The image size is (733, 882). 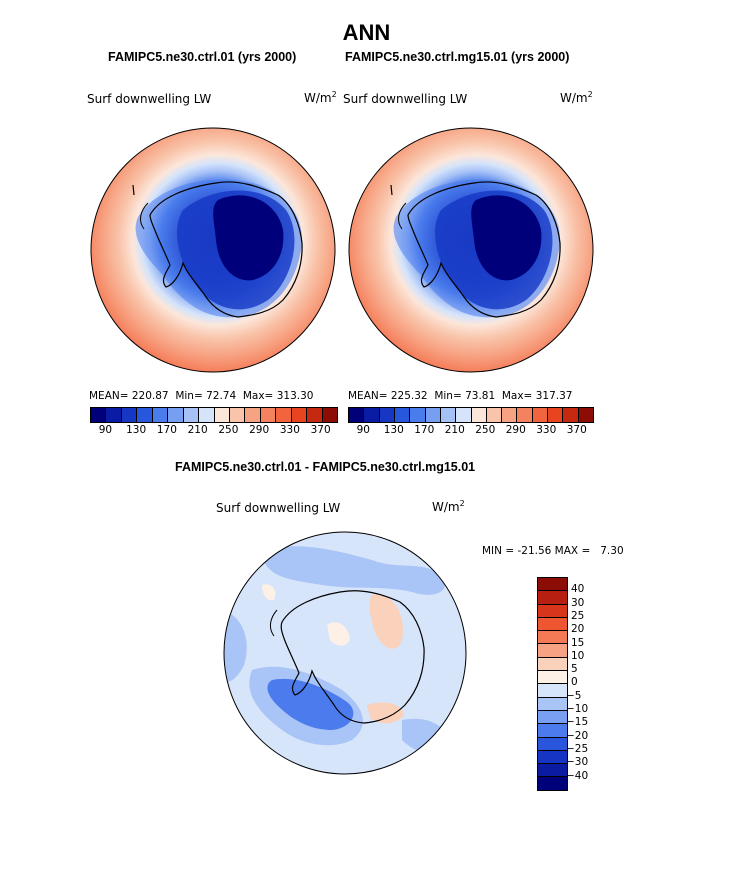 I want to click on panel2-mean-label: MEAN=, so click(x=368, y=396).